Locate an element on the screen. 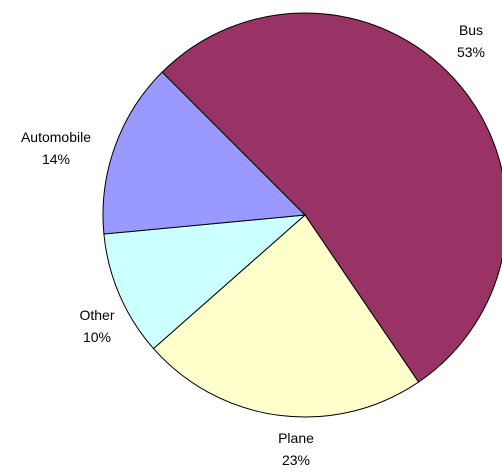 The image size is (502, 472). pie-slice-automobile is located at coordinates (204, 153).